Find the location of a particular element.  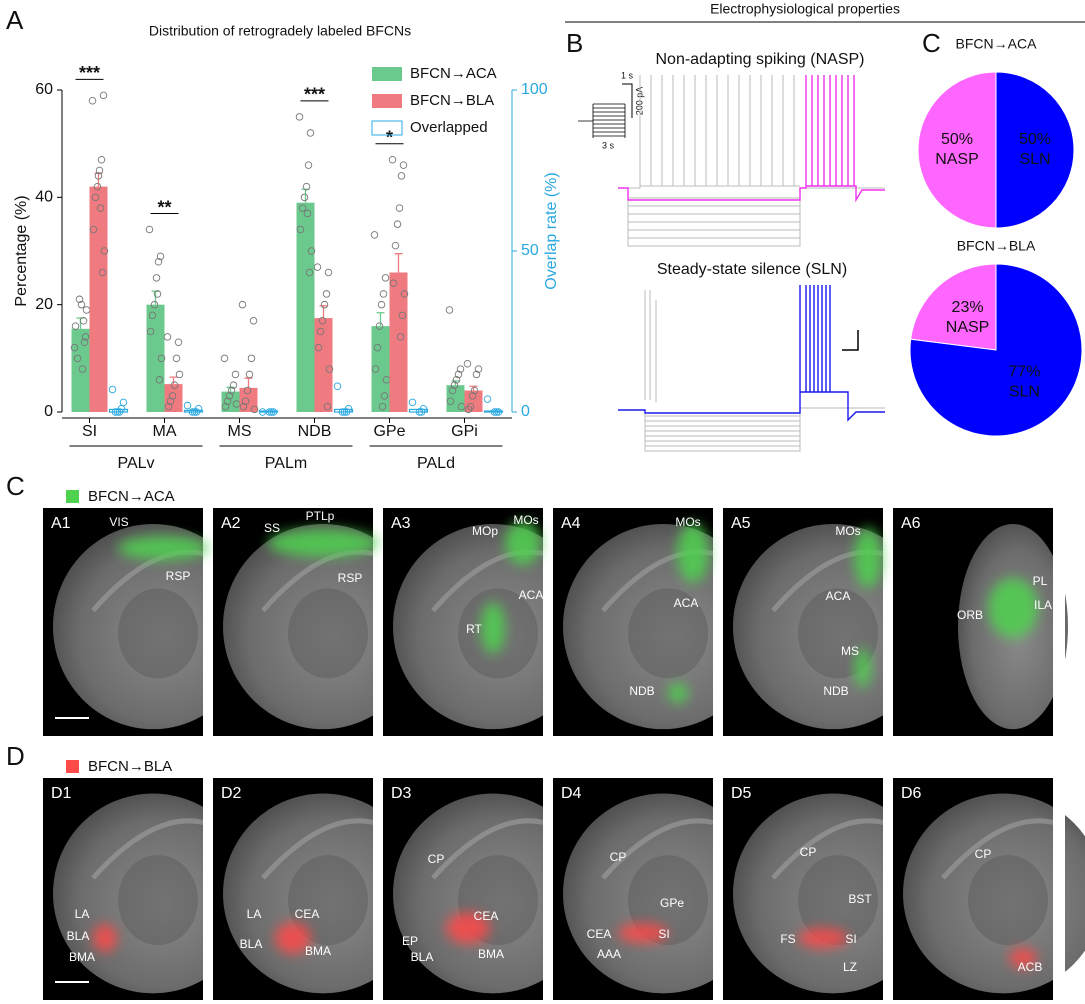

region-label: LZ is located at coordinates (850, 967).